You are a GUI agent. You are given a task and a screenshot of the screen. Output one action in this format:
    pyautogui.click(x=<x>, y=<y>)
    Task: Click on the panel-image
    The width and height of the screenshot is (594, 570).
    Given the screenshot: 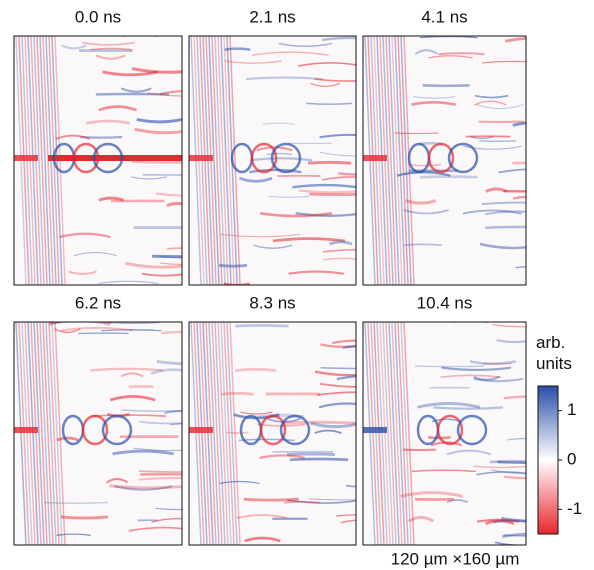 What is the action you would take?
    pyautogui.click(x=98, y=433)
    